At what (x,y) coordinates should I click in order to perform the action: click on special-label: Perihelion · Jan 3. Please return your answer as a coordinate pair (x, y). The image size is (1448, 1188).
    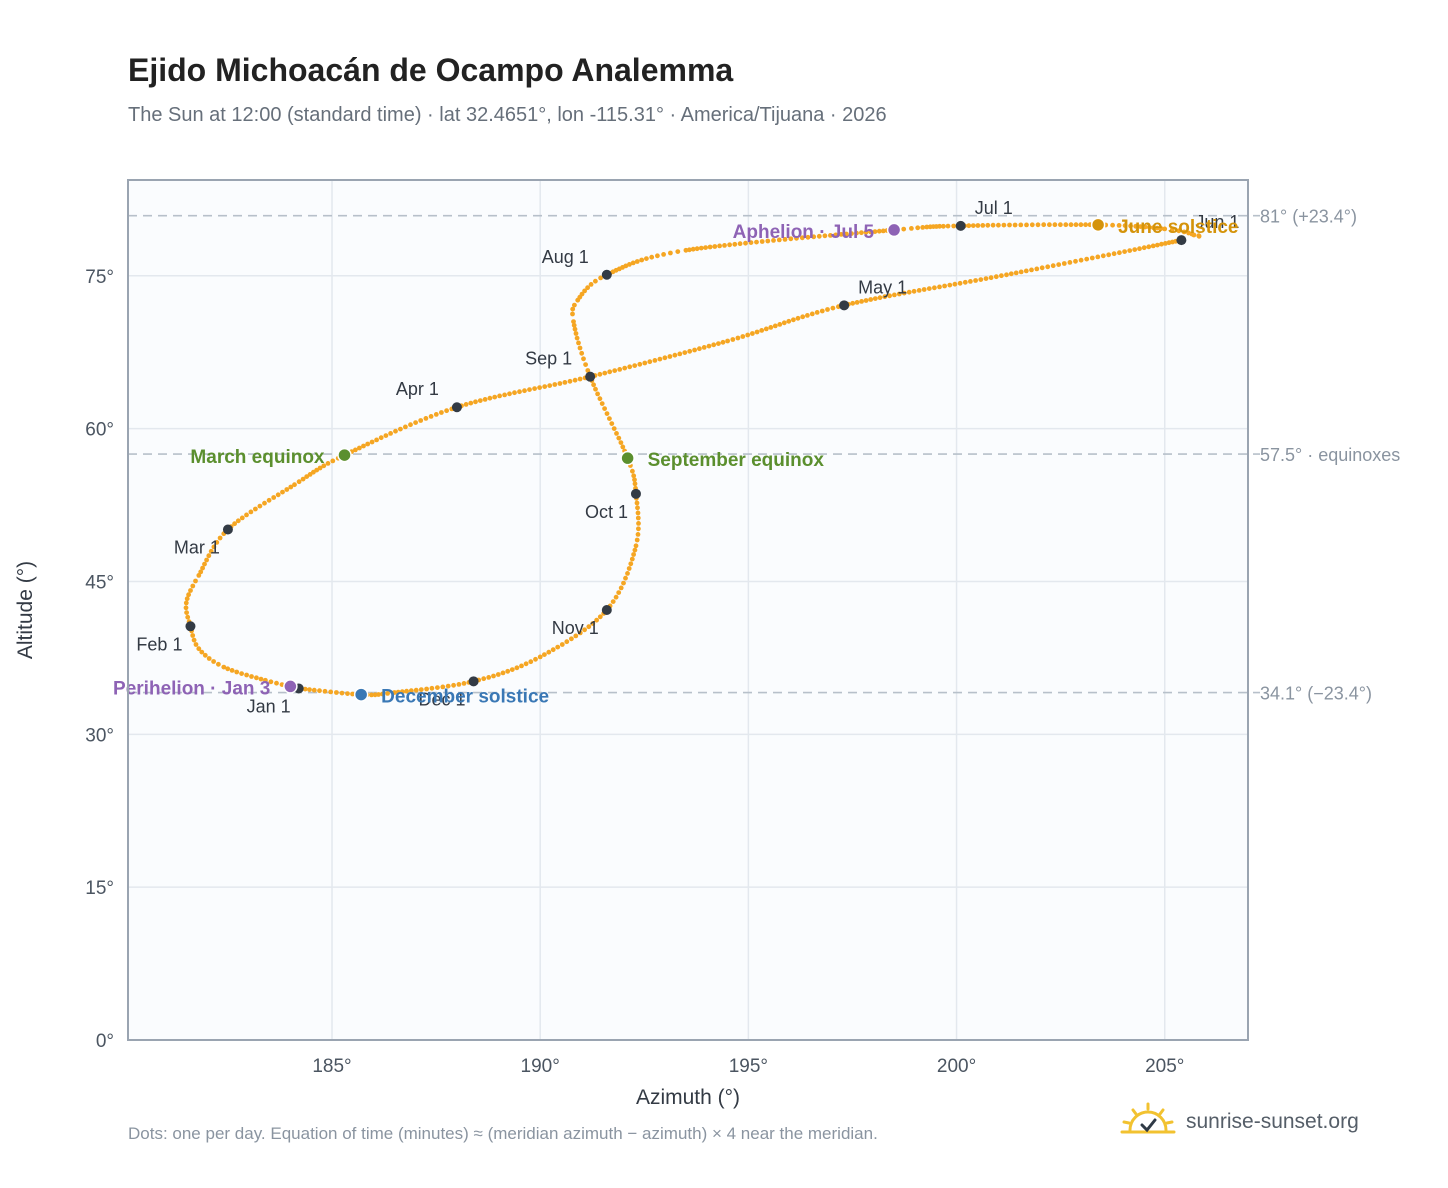
    Looking at the image, I should click on (191, 688).